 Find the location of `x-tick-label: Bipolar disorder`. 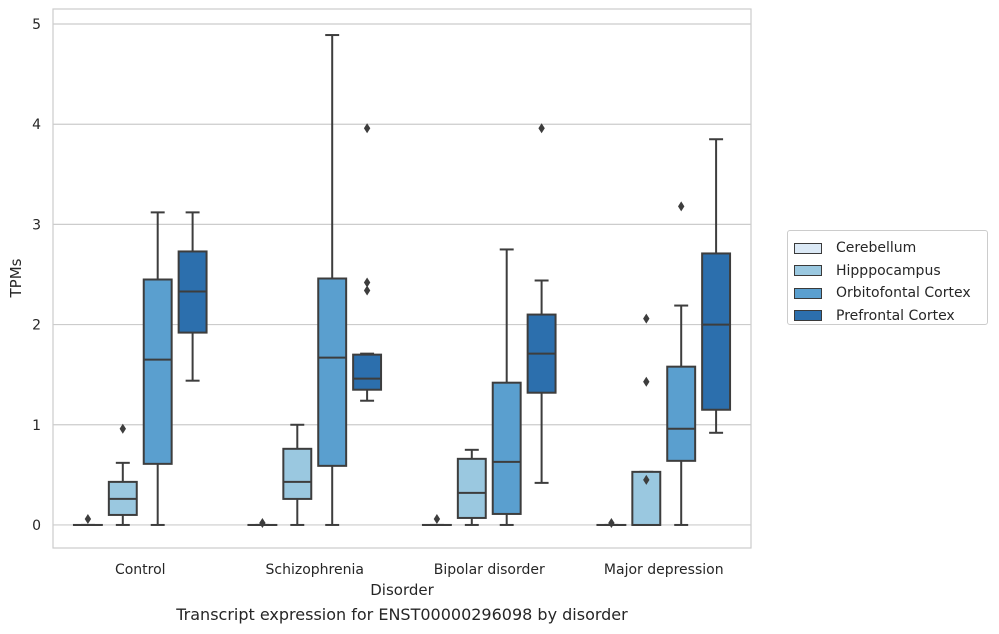

x-tick-label: Bipolar disorder is located at coordinates (489, 570).